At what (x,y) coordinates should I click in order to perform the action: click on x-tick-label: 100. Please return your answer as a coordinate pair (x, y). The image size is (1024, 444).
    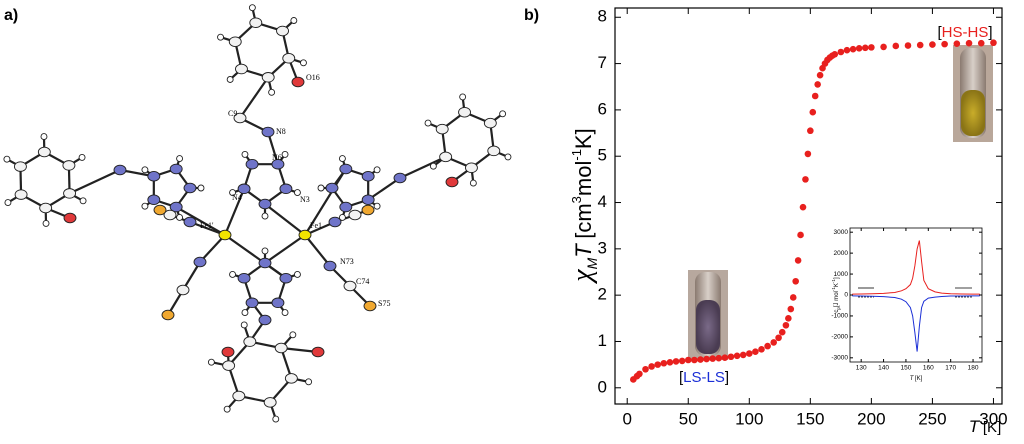
    Looking at the image, I should click on (749, 418).